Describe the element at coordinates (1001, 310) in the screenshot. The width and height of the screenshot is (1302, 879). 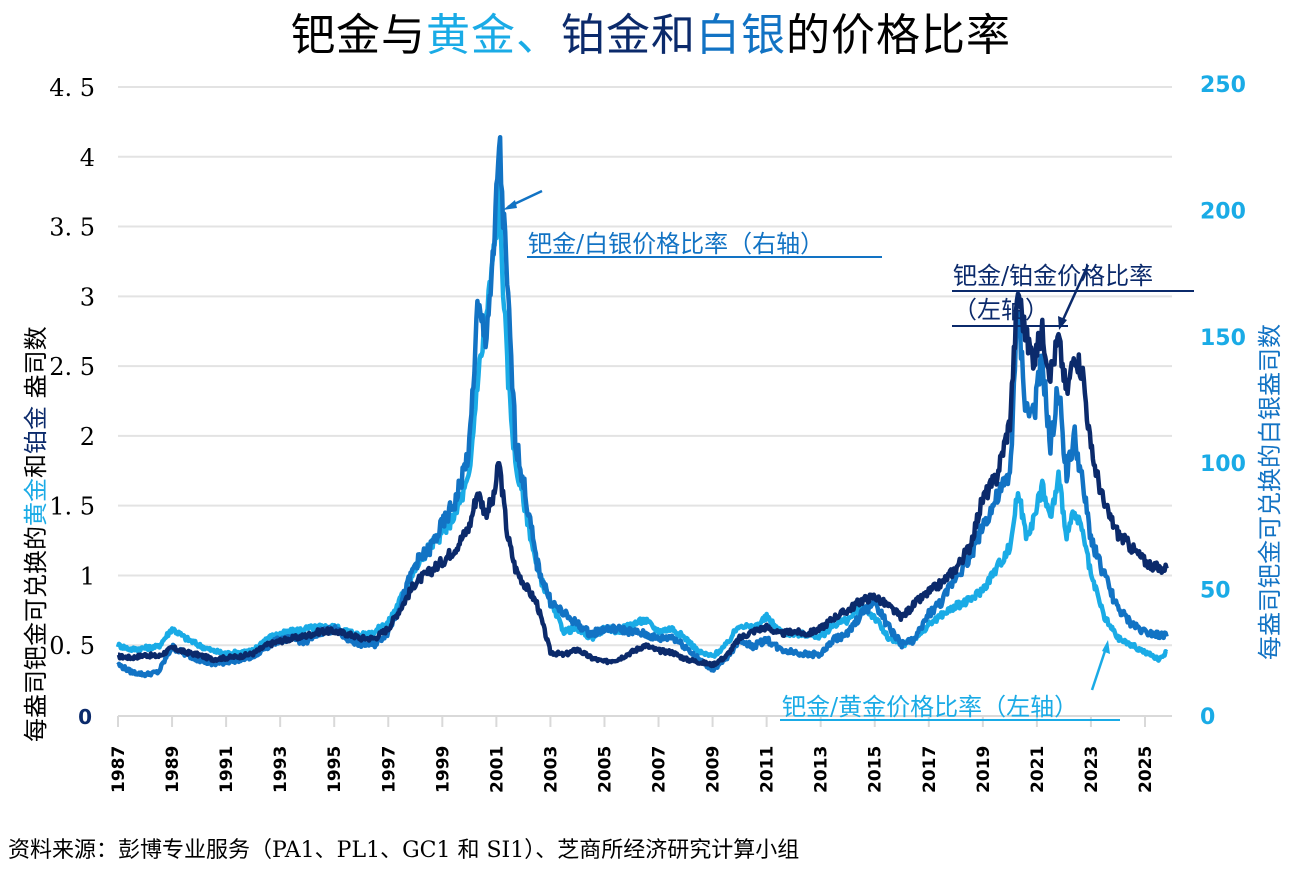
I see `annotation-platinum-label-line2: （左轴）` at that location.